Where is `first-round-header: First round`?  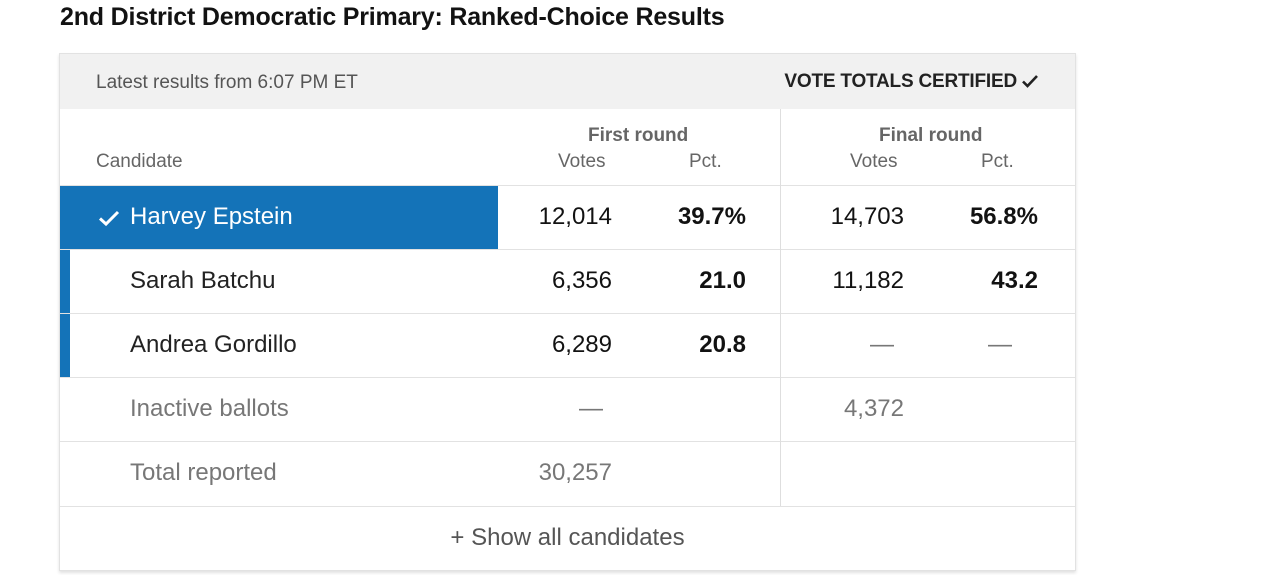 first-round-header: First round is located at coordinates (638, 135).